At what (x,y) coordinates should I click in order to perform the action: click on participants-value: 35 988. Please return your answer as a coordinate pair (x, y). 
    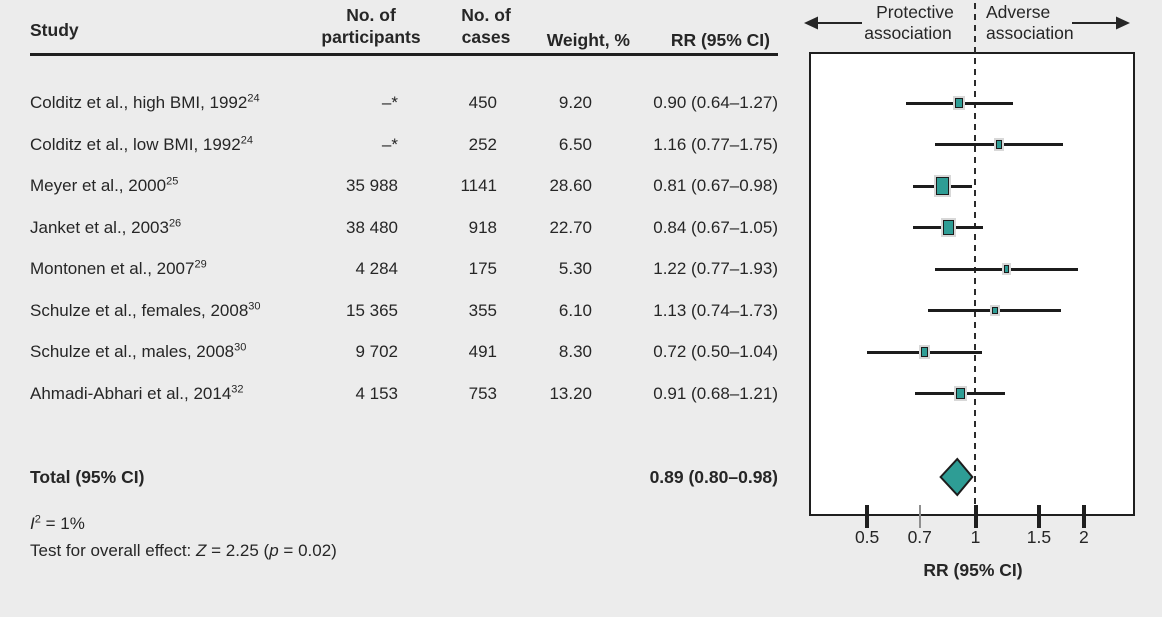
    Looking at the image, I should click on (372, 185).